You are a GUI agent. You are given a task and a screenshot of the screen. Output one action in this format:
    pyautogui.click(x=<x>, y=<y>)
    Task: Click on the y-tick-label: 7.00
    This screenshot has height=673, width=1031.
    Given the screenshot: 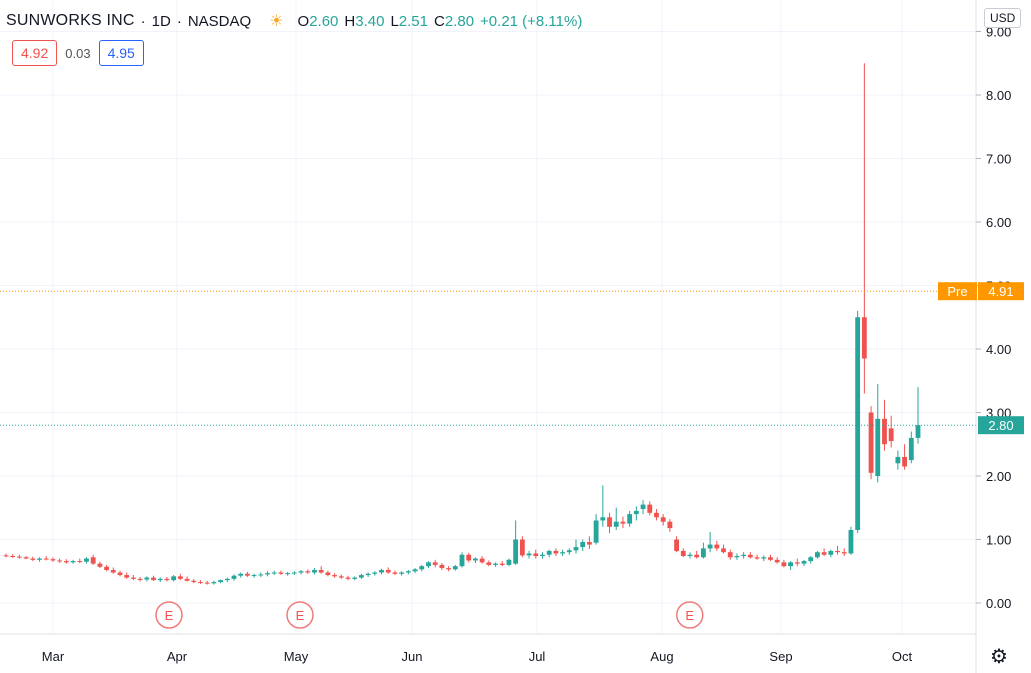 What is the action you would take?
    pyautogui.click(x=998, y=159)
    